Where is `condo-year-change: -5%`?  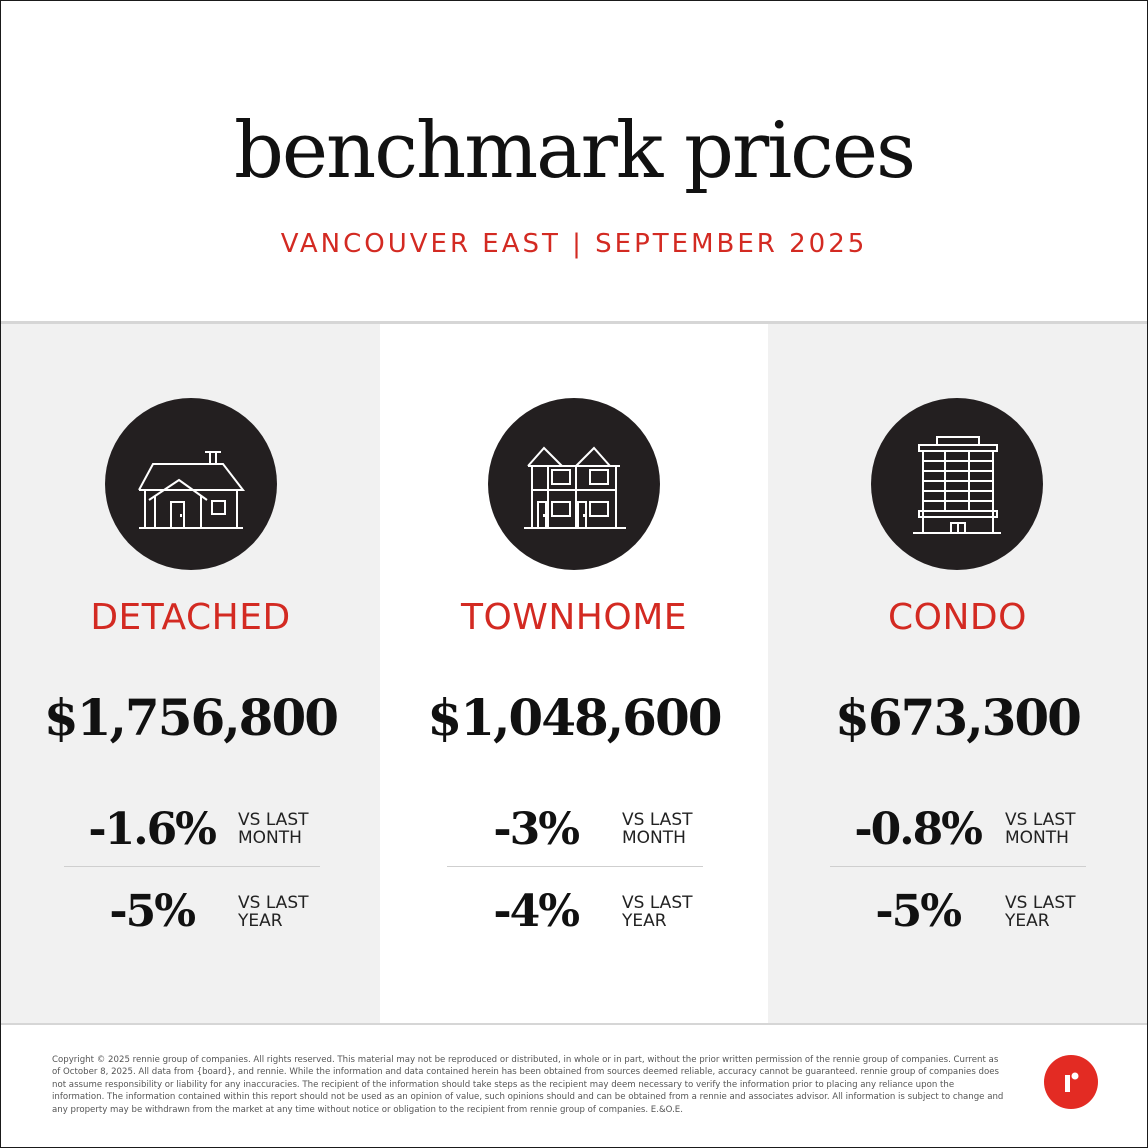 condo-year-change: -5% is located at coordinates (890, 912).